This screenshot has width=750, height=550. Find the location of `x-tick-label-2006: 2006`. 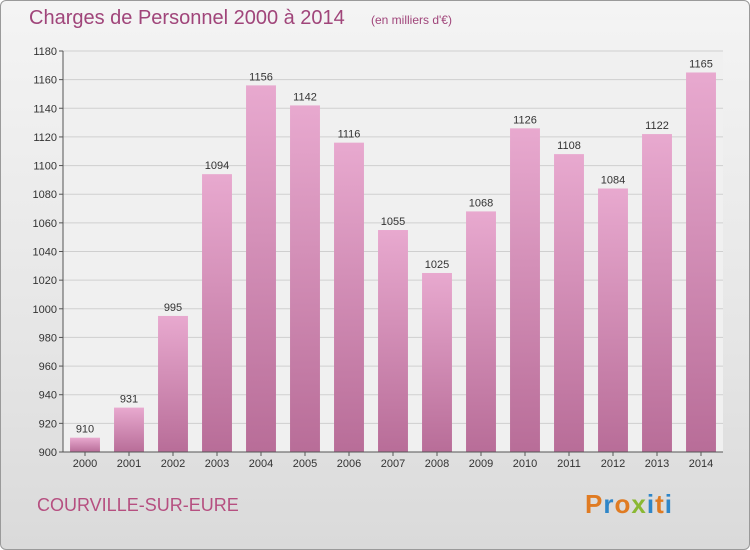

x-tick-label-2006: 2006 is located at coordinates (349, 464).